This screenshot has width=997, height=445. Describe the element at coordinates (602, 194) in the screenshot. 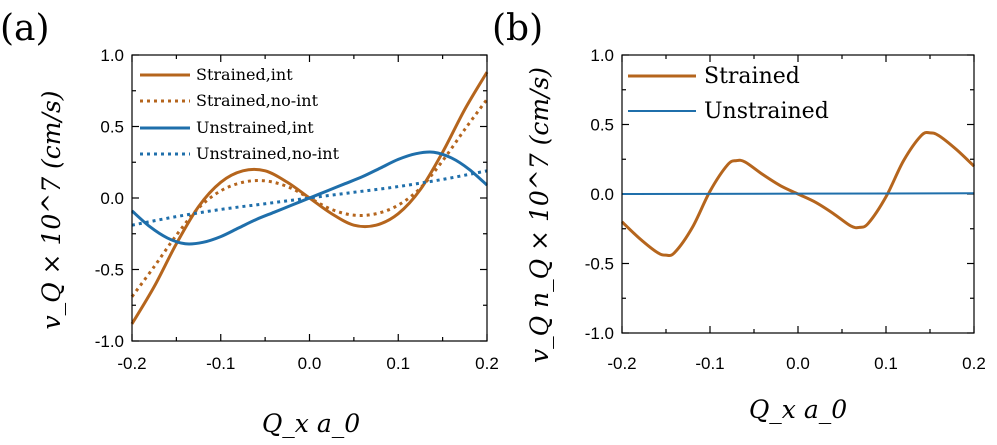

I see `panel-b-ytick-label: 0.0` at that location.